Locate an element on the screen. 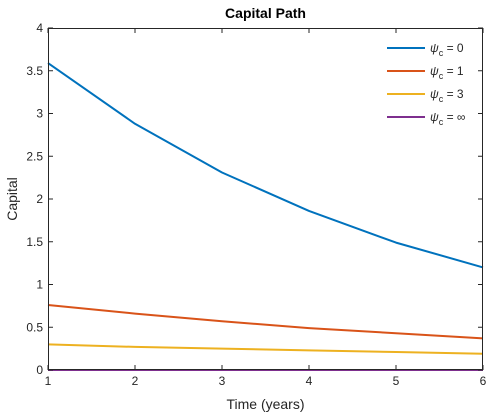 This screenshot has width=495, height=415. x-tick-label: 4 is located at coordinates (309, 381).